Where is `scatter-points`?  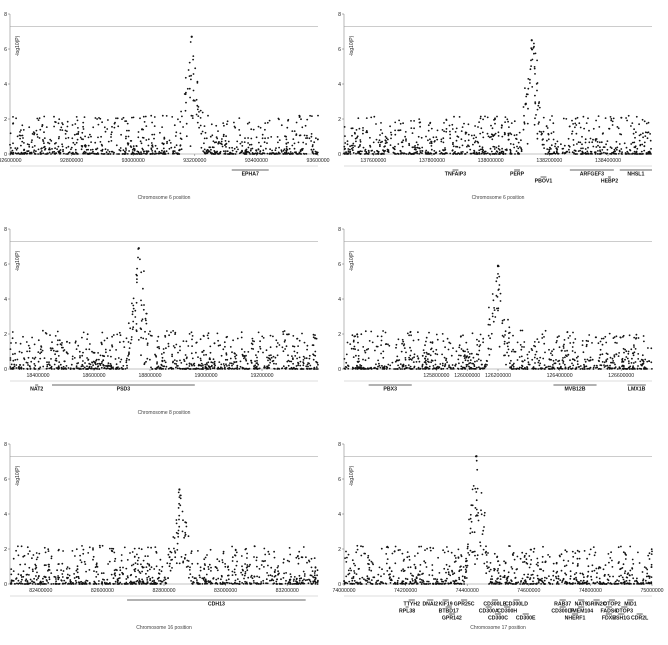
scatter-points is located at coordinates (498, 317).